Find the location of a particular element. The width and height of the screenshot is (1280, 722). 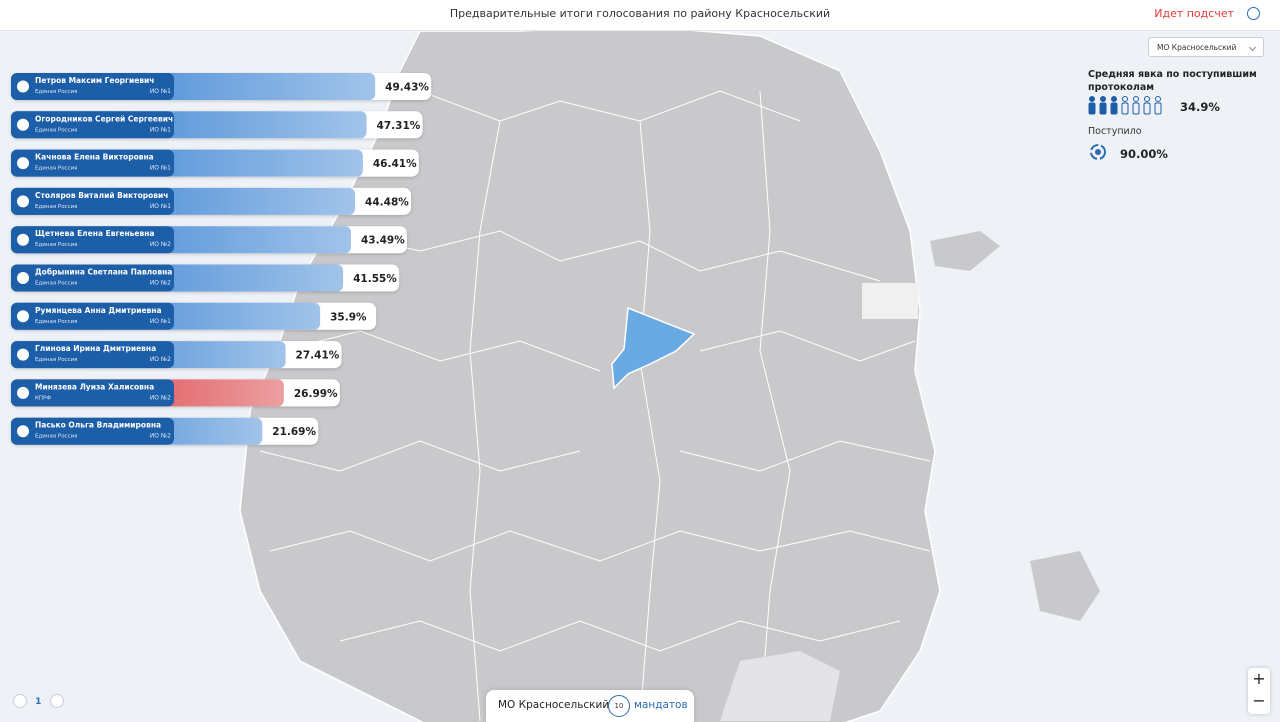

value-label: 46.41% is located at coordinates (395, 164).